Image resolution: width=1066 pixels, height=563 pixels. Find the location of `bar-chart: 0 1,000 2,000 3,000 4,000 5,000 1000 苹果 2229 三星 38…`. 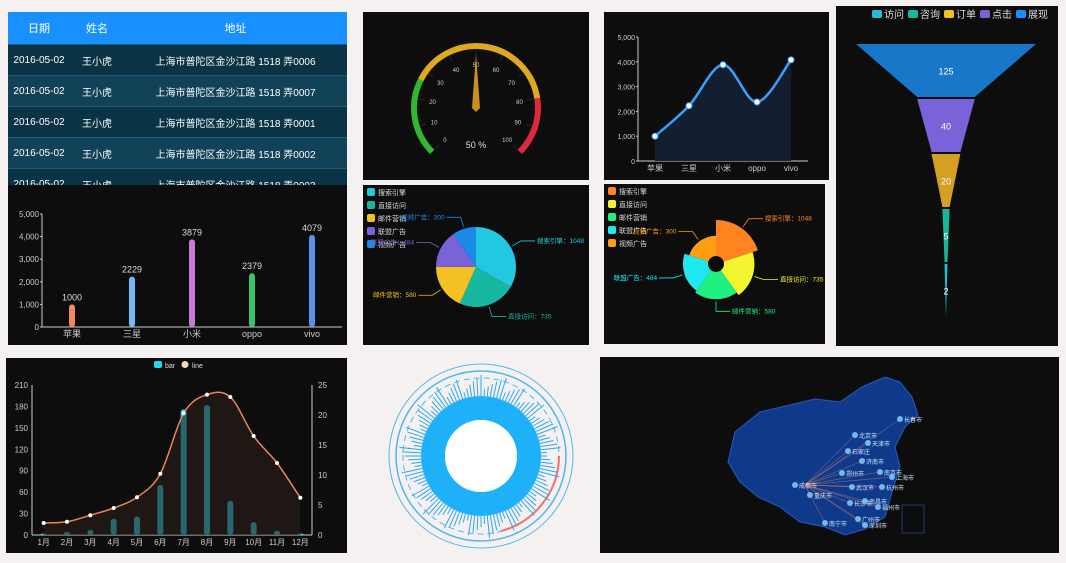

bar-chart: 0 1,000 2,000 3,000 4,000 5,000 1000 苹果 2229 三星 38… is located at coordinates (180, 274).